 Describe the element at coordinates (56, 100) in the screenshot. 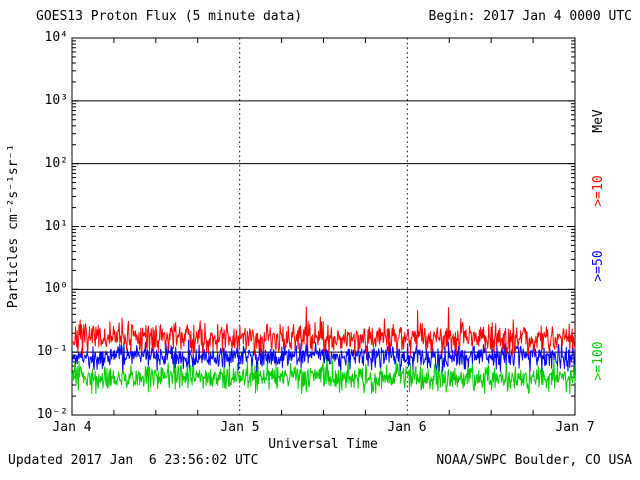

I see `y-tick-label: 10³` at that location.